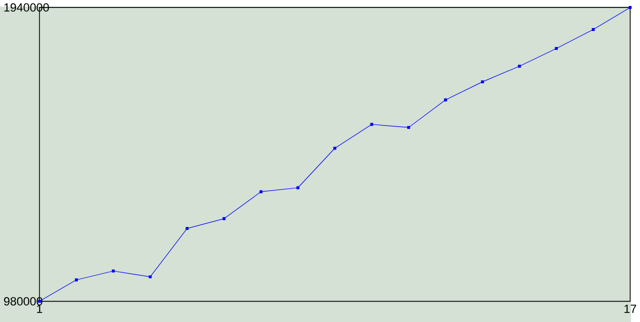 This screenshot has width=640, height=322. Describe the element at coordinates (630, 308) in the screenshot. I see `x-tick-label: 17` at that location.